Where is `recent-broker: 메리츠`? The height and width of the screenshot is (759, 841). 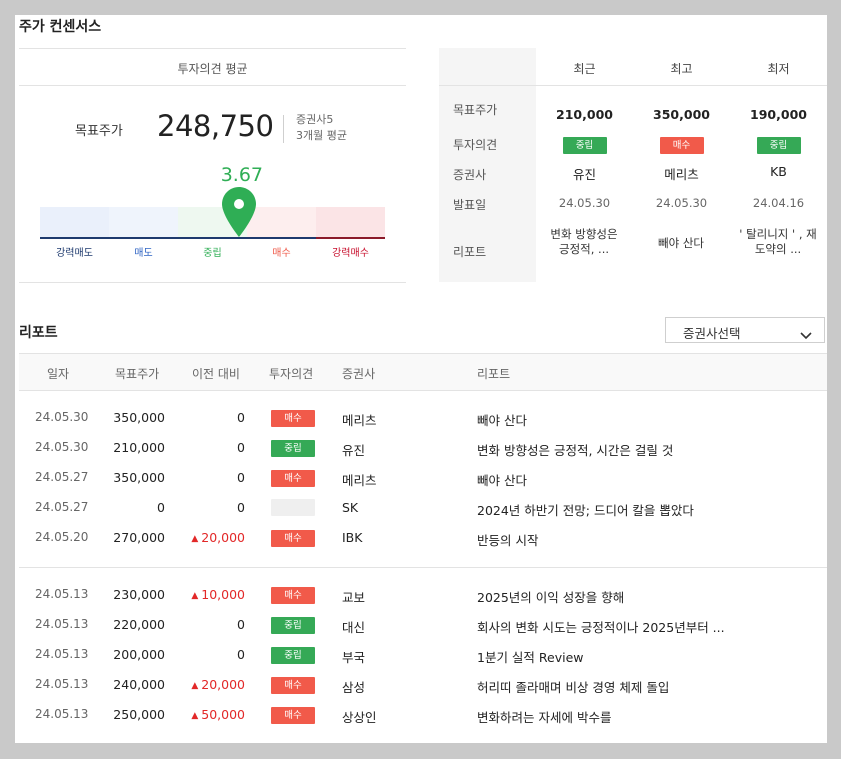
recent-broker: 메리츠 is located at coordinates (681, 174).